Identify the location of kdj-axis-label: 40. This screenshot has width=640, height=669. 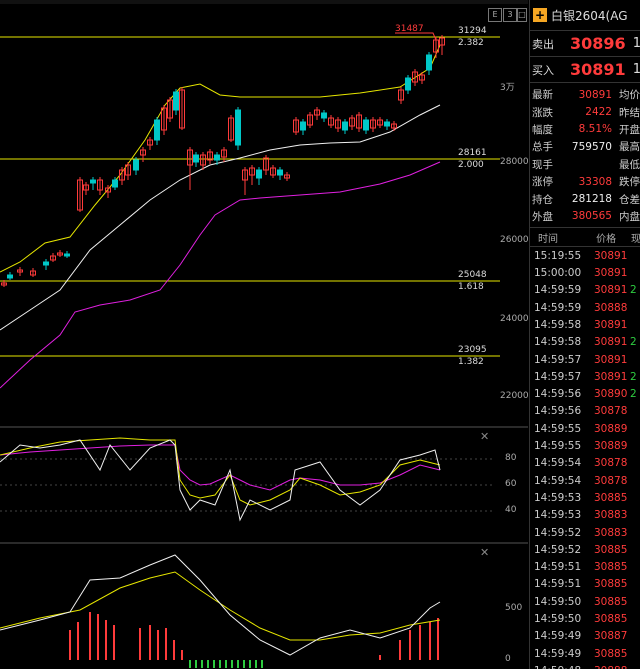
(511, 510).